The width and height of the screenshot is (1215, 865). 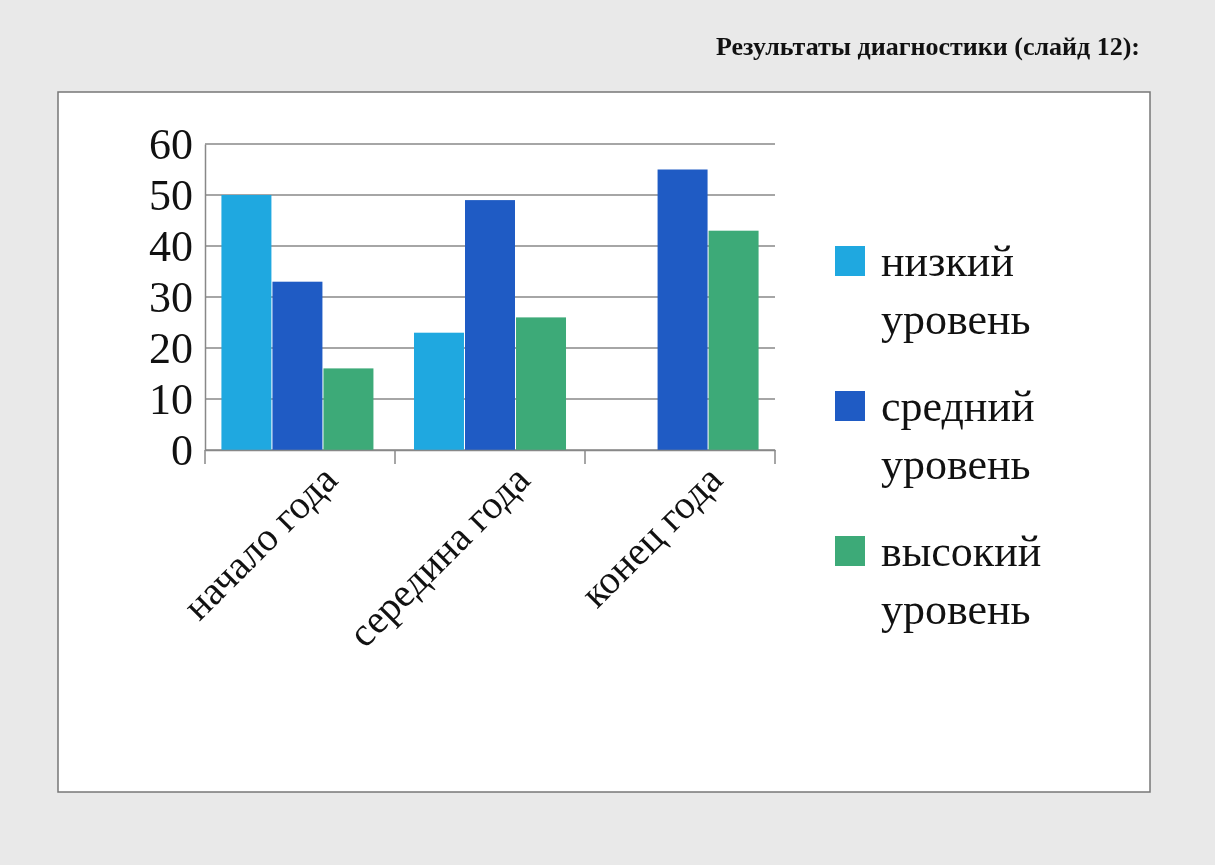 I want to click on y-tick-label: 40, so click(x=171, y=246).